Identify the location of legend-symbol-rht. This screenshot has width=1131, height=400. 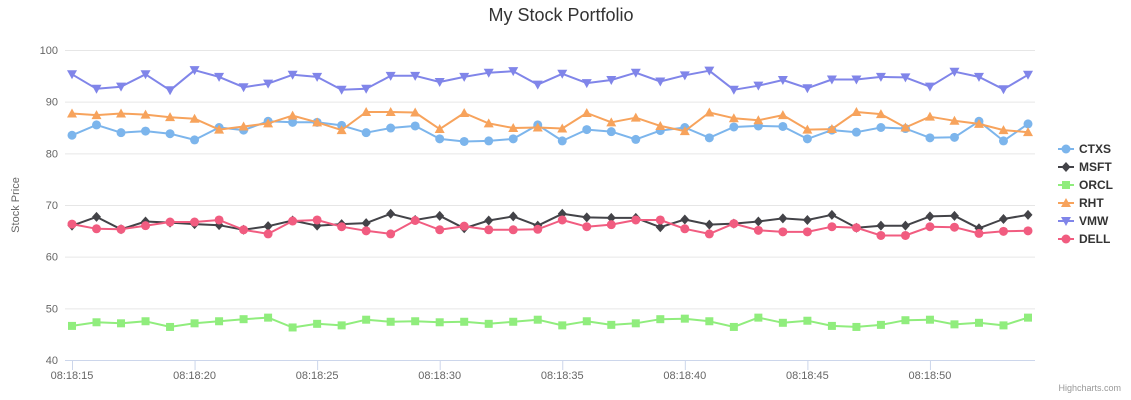
(1066, 202).